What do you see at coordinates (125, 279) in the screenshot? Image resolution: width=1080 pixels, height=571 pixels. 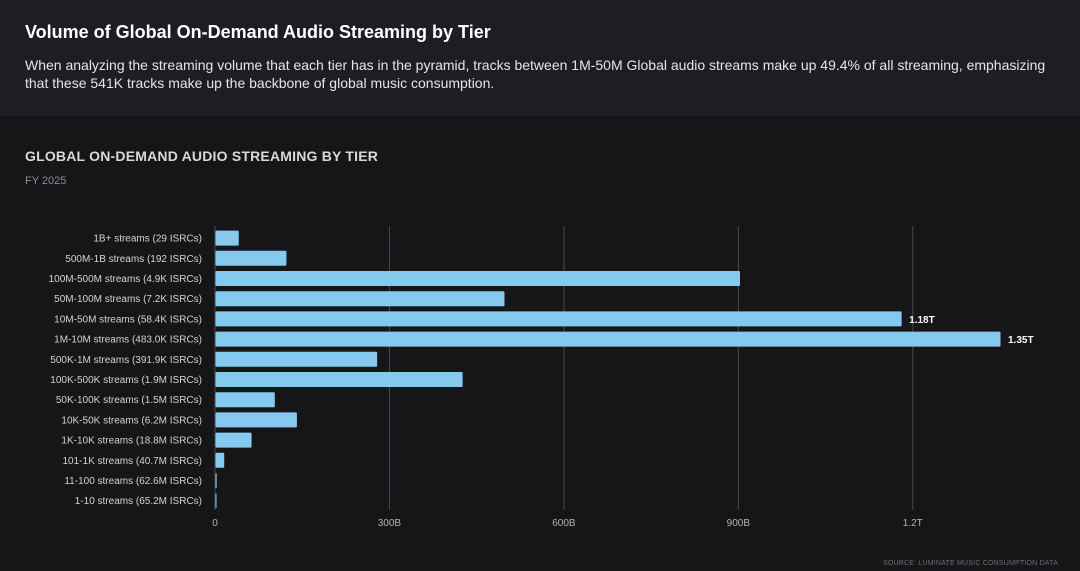 I see `category-label: 100M-500M streams (4.9K ISRCs)` at bounding box center [125, 279].